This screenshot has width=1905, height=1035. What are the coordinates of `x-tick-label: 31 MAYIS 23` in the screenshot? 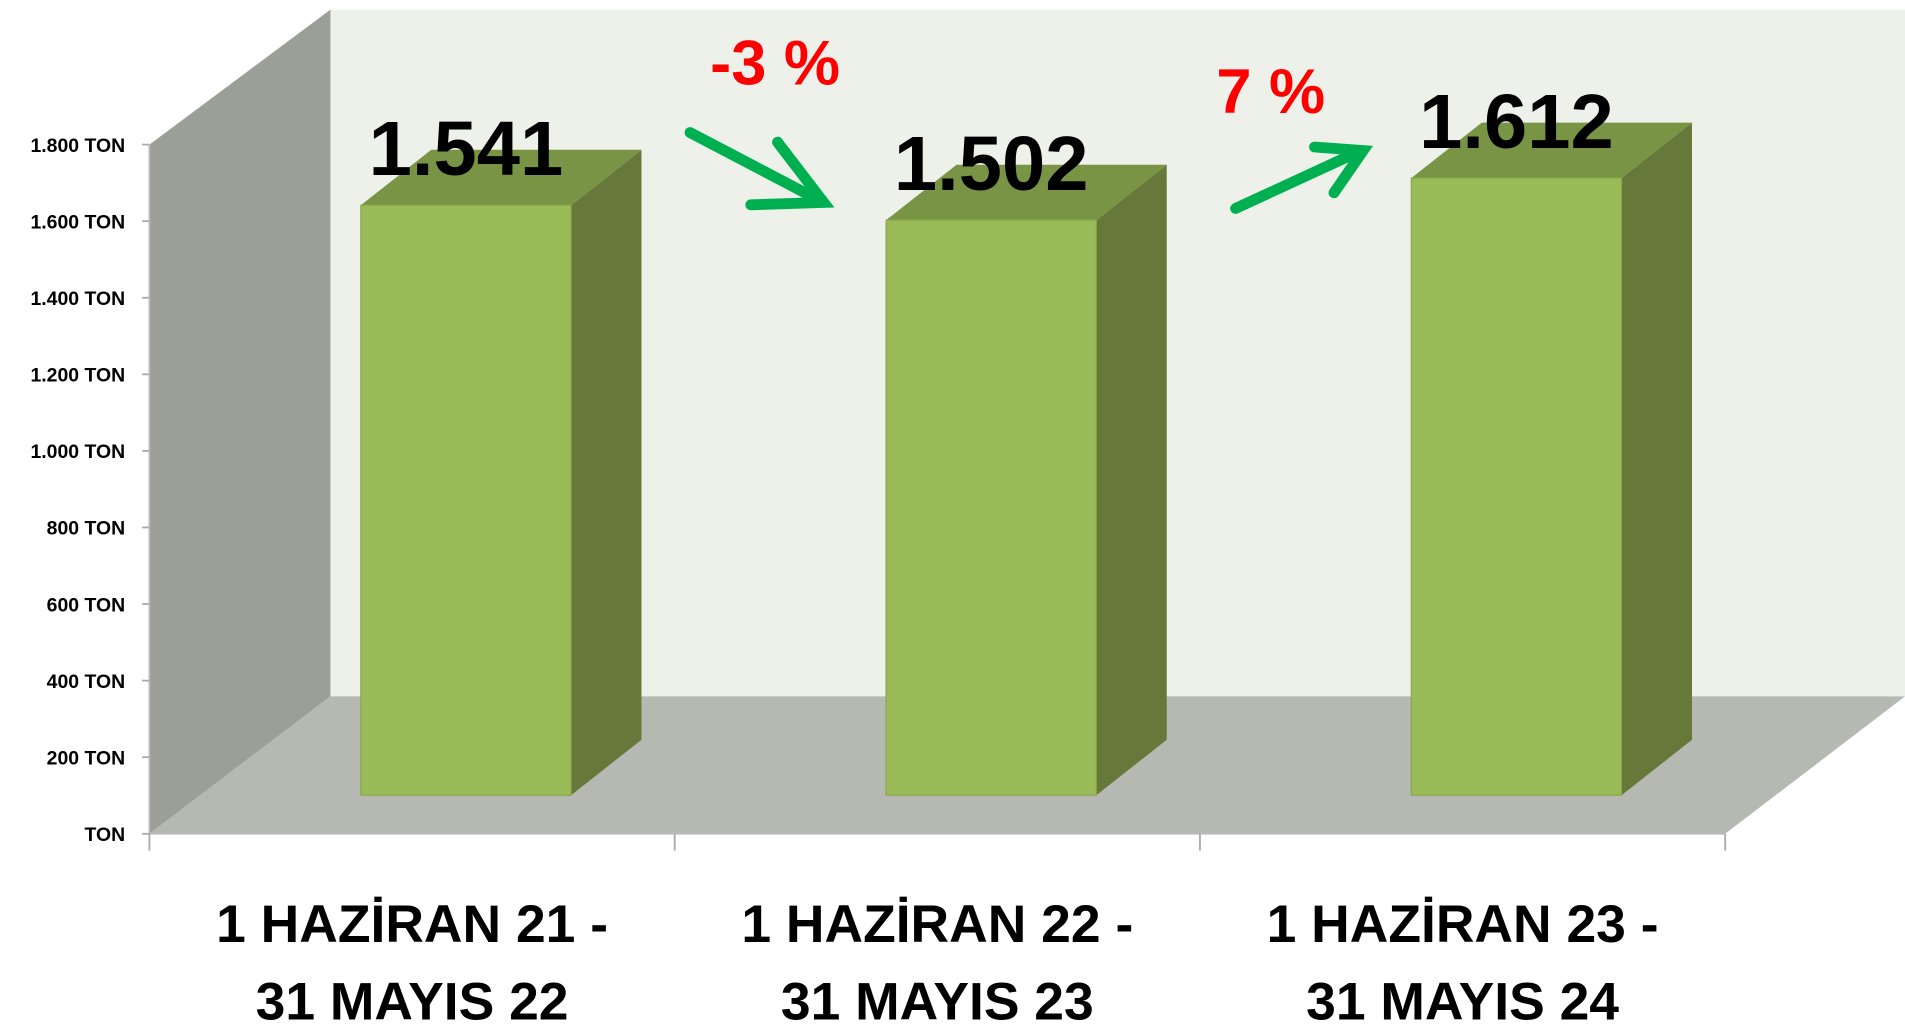 It's located at (937, 1002).